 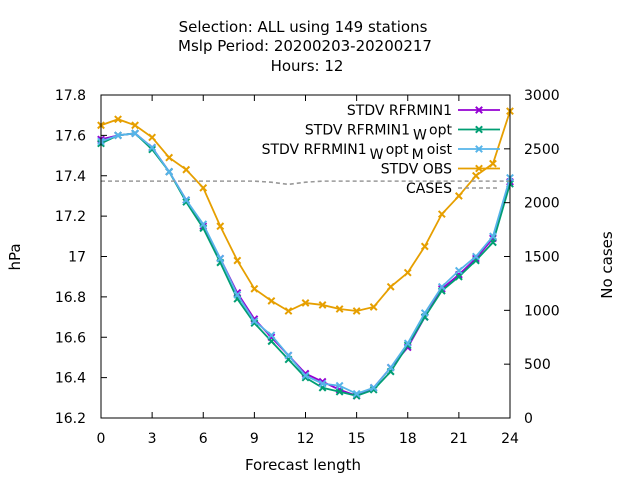 What do you see at coordinates (303, 27) in the screenshot?
I see `title-line-1: Selection: ALL using 149 stations` at bounding box center [303, 27].